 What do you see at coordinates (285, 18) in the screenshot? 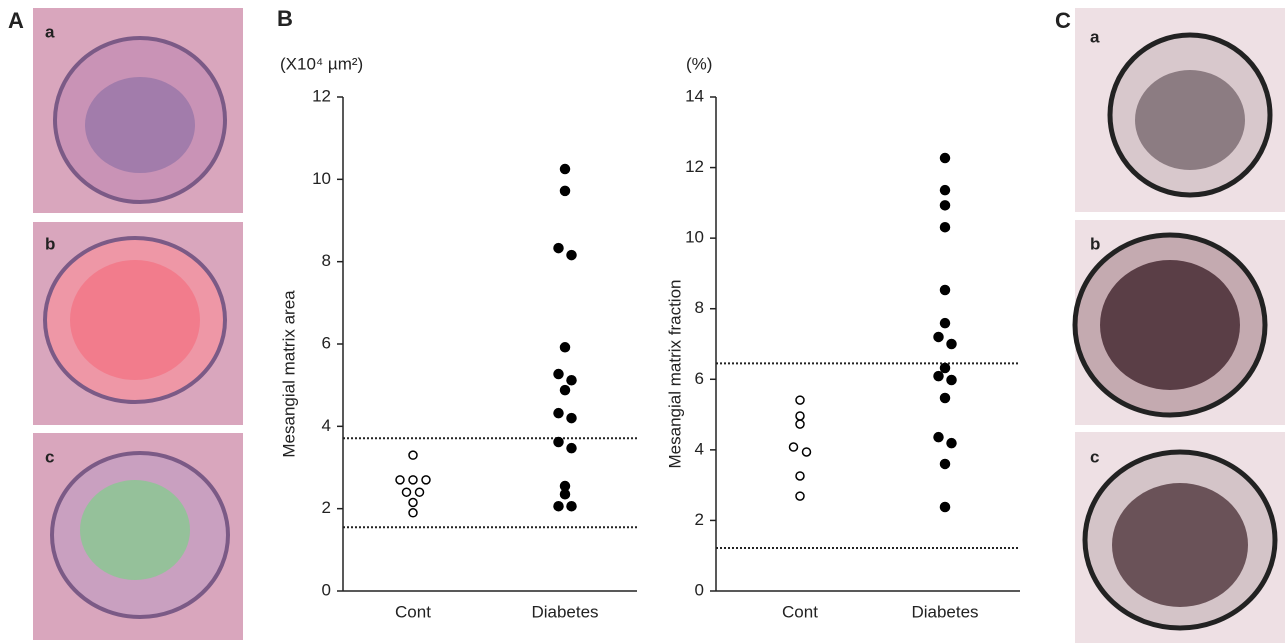
I see `panel-label: B` at bounding box center [285, 18].